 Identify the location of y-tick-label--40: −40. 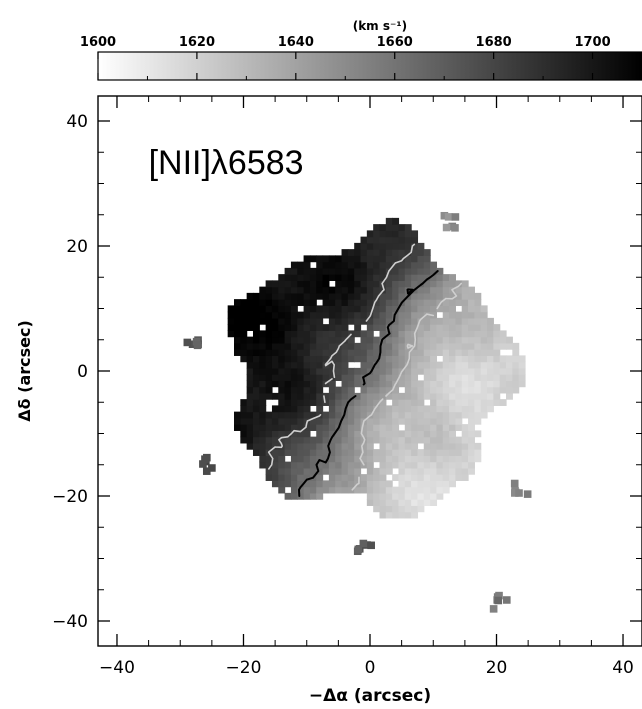
(70, 622).